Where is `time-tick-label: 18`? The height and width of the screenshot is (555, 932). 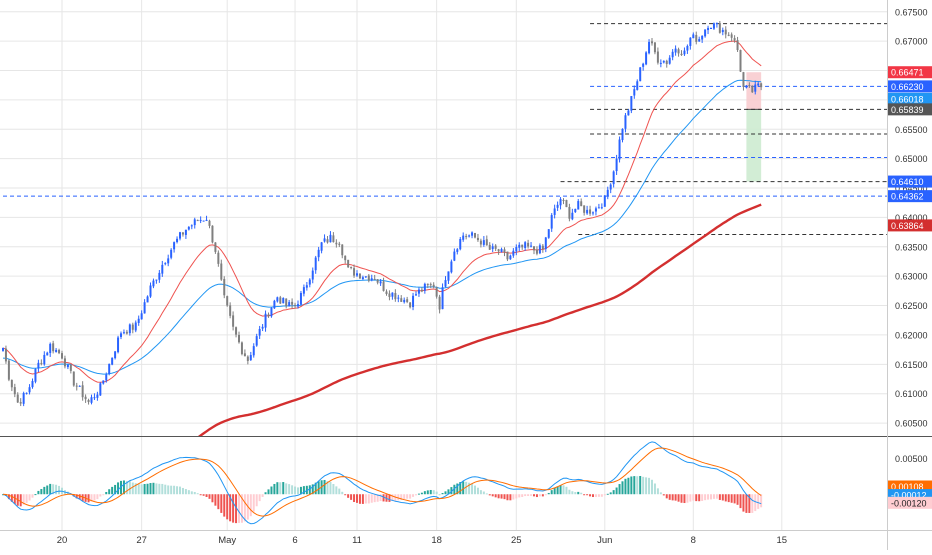 time-tick-label: 18 is located at coordinates (436, 540).